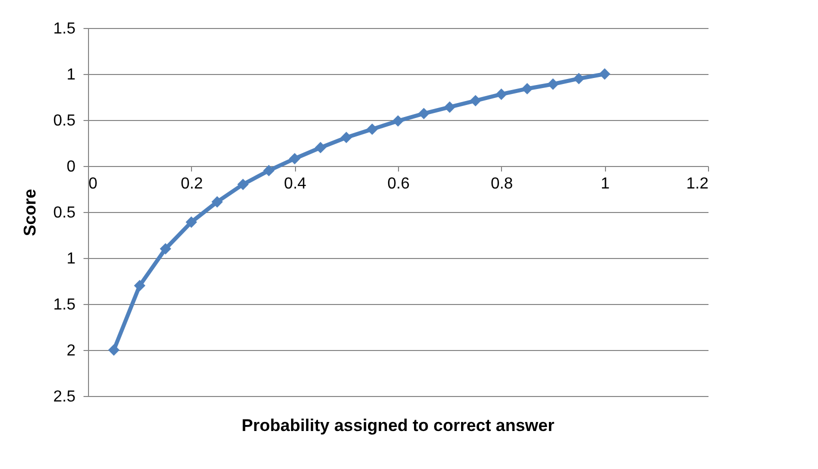 The width and height of the screenshot is (818, 469). Describe the element at coordinates (398, 184) in the screenshot. I see `x-tick-label: 0.6` at that location.